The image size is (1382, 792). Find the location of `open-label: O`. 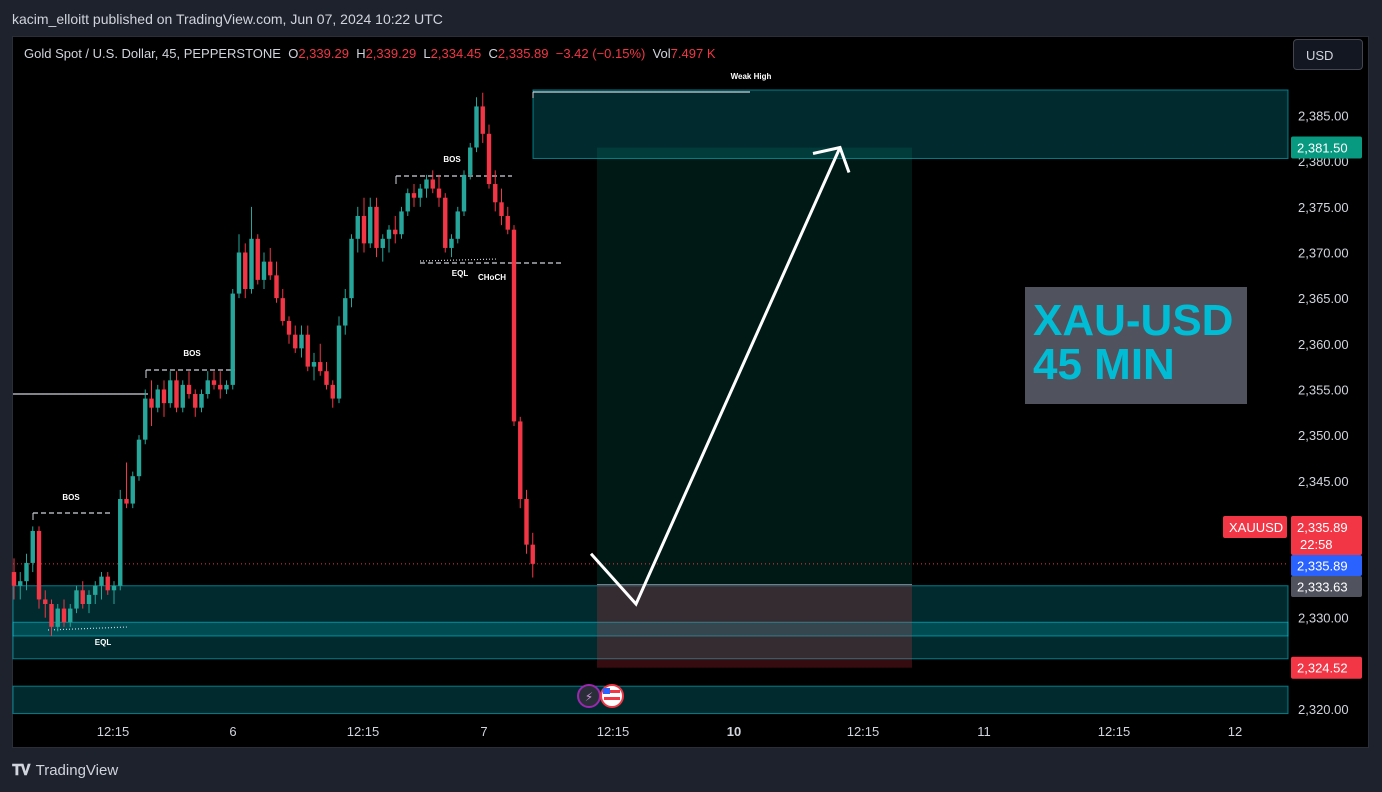

open-label: O is located at coordinates (293, 53).